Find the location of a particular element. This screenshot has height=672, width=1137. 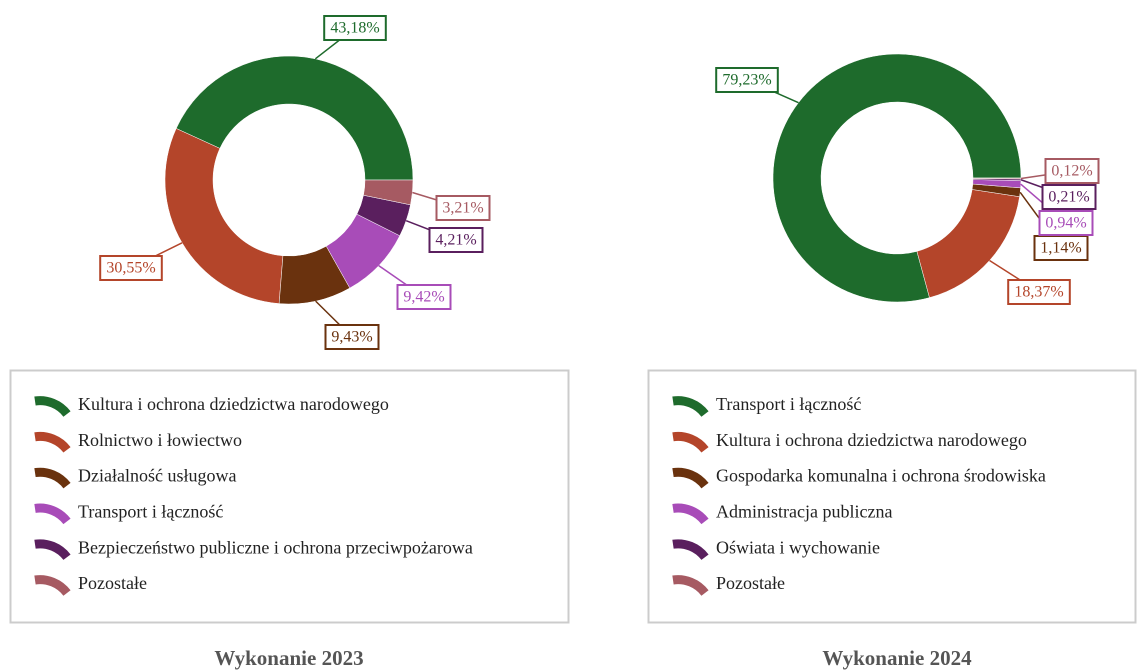

data-label: 9,43% is located at coordinates (351, 337).